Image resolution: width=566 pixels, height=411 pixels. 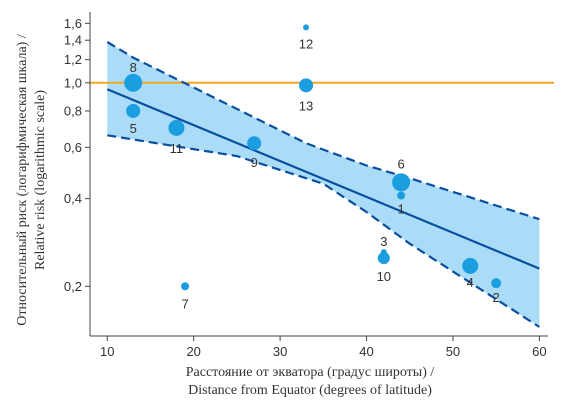 What do you see at coordinates (400, 209) in the screenshot?
I see `data-point-label-1: 1` at bounding box center [400, 209].